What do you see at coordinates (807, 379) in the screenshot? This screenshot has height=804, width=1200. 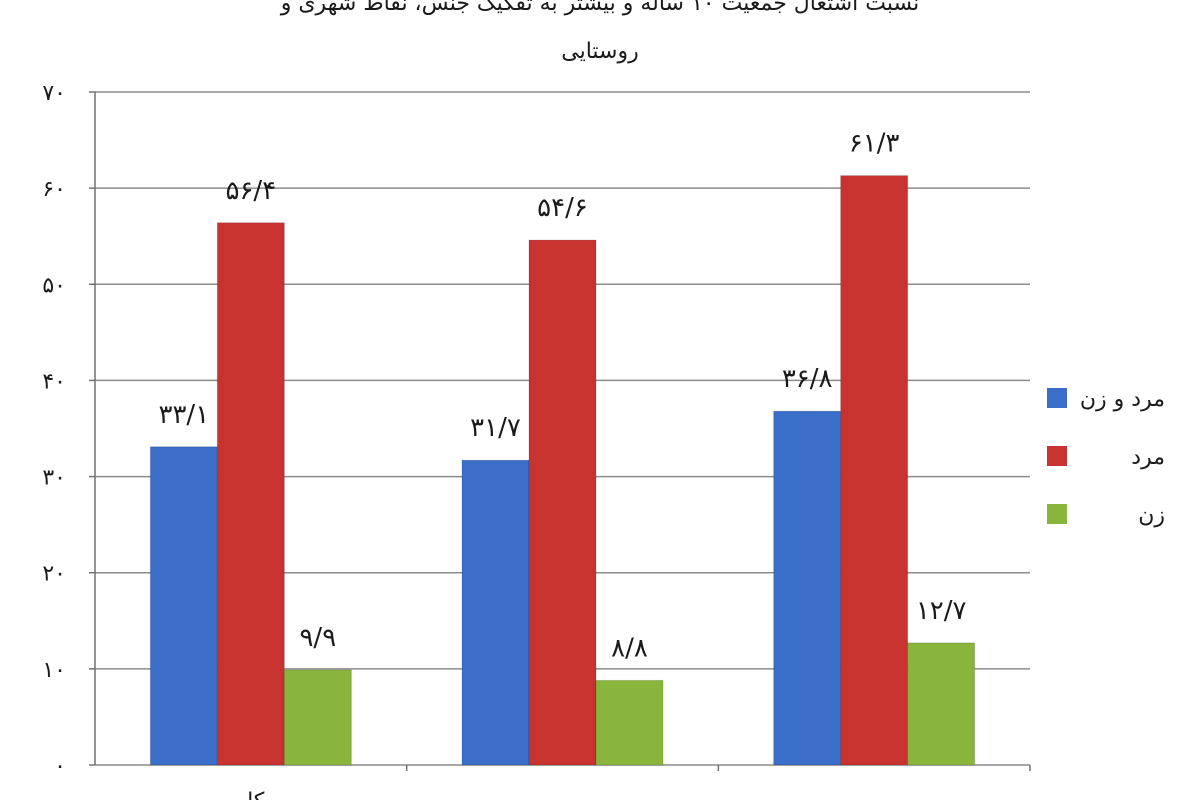 I see `data-label: ۳۶/۸` at bounding box center [807, 379].